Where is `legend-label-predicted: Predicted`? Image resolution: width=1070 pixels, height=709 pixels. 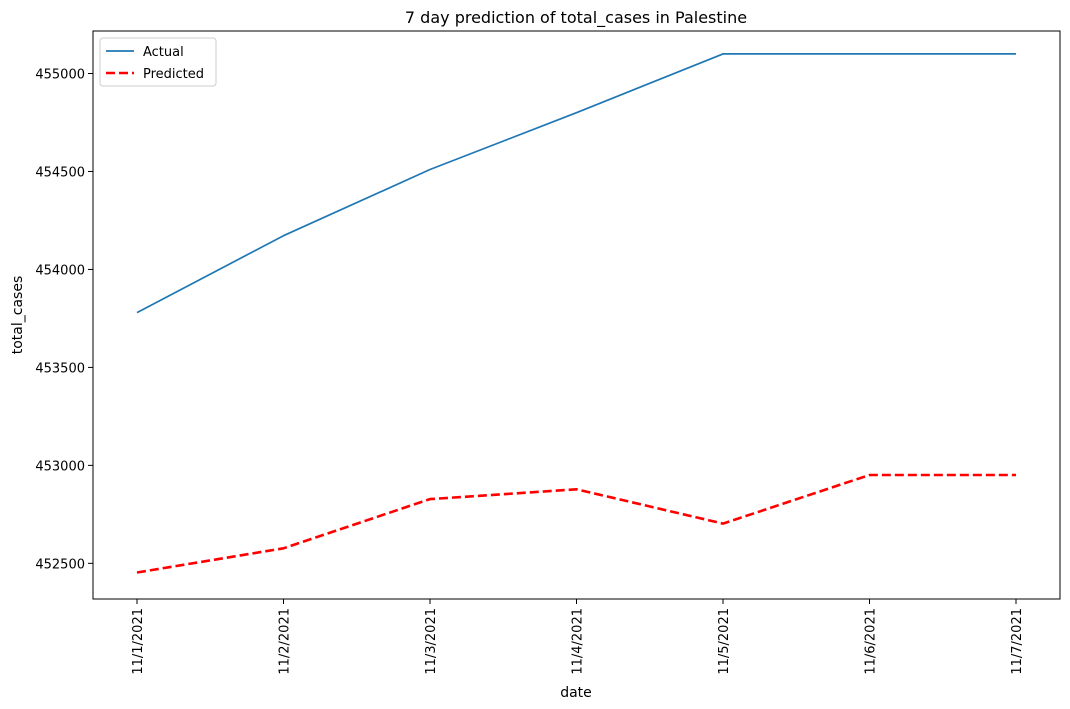
legend-label-predicted: Predicted is located at coordinates (173, 74).